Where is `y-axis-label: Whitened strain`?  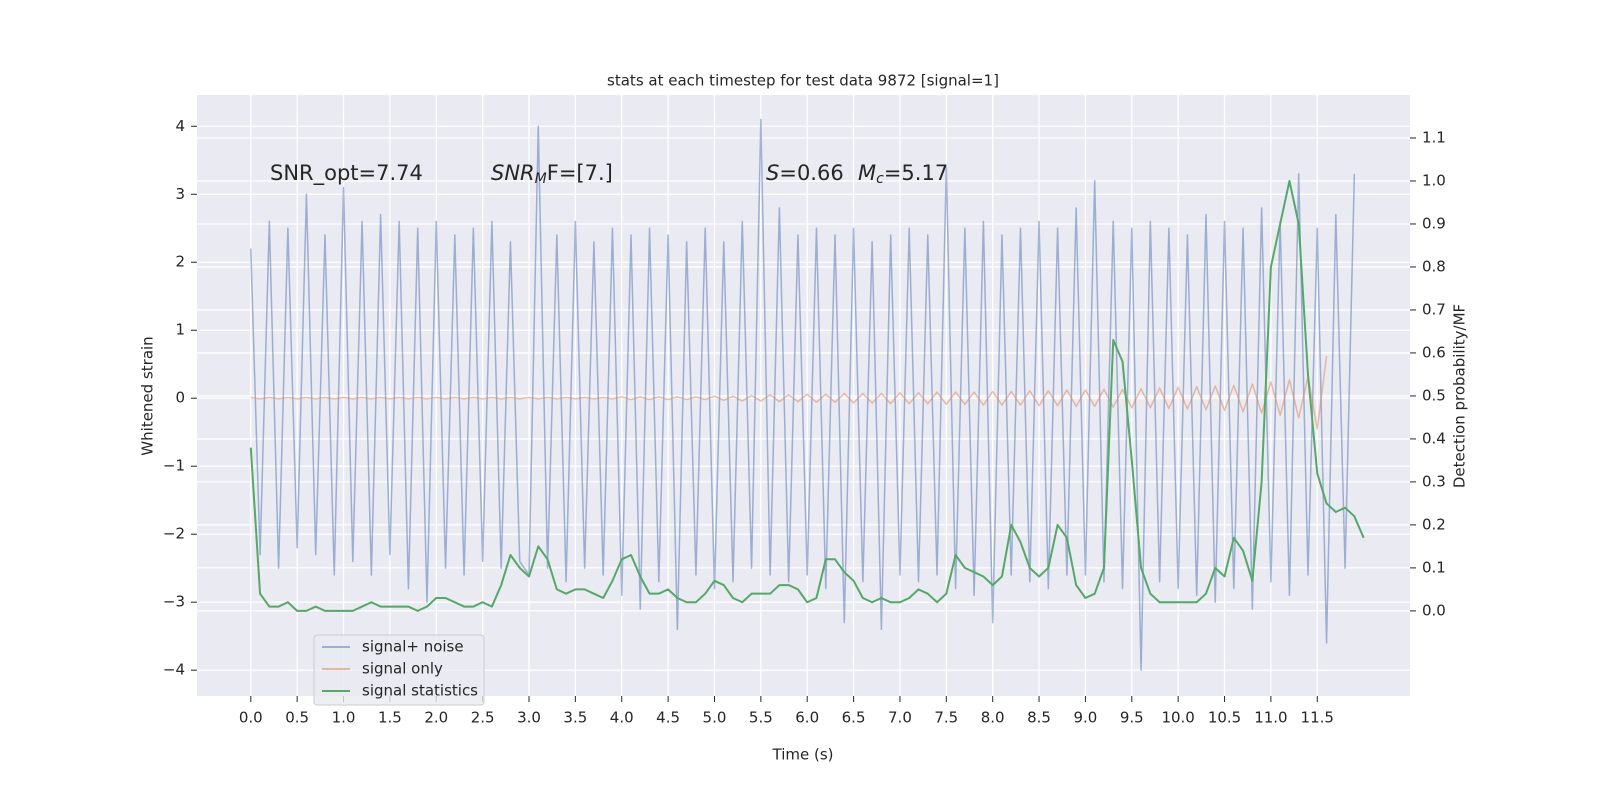 y-axis-label: Whitened strain is located at coordinates (148, 395).